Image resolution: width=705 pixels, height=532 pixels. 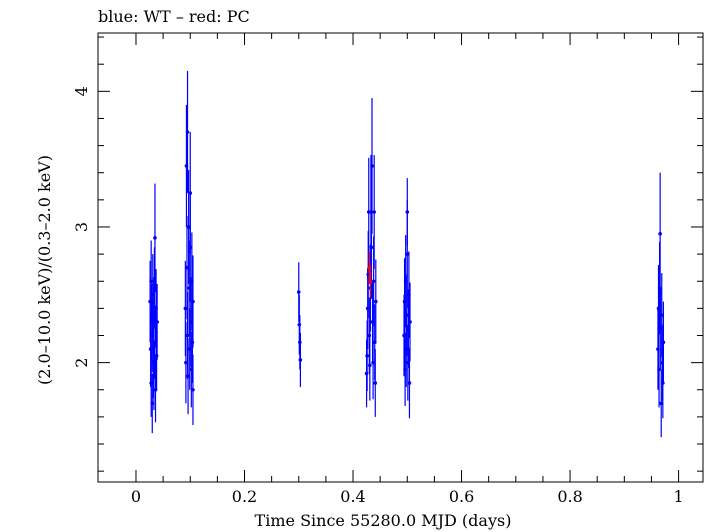 What do you see at coordinates (370, 274) in the screenshot?
I see `series-group` at bounding box center [370, 274].